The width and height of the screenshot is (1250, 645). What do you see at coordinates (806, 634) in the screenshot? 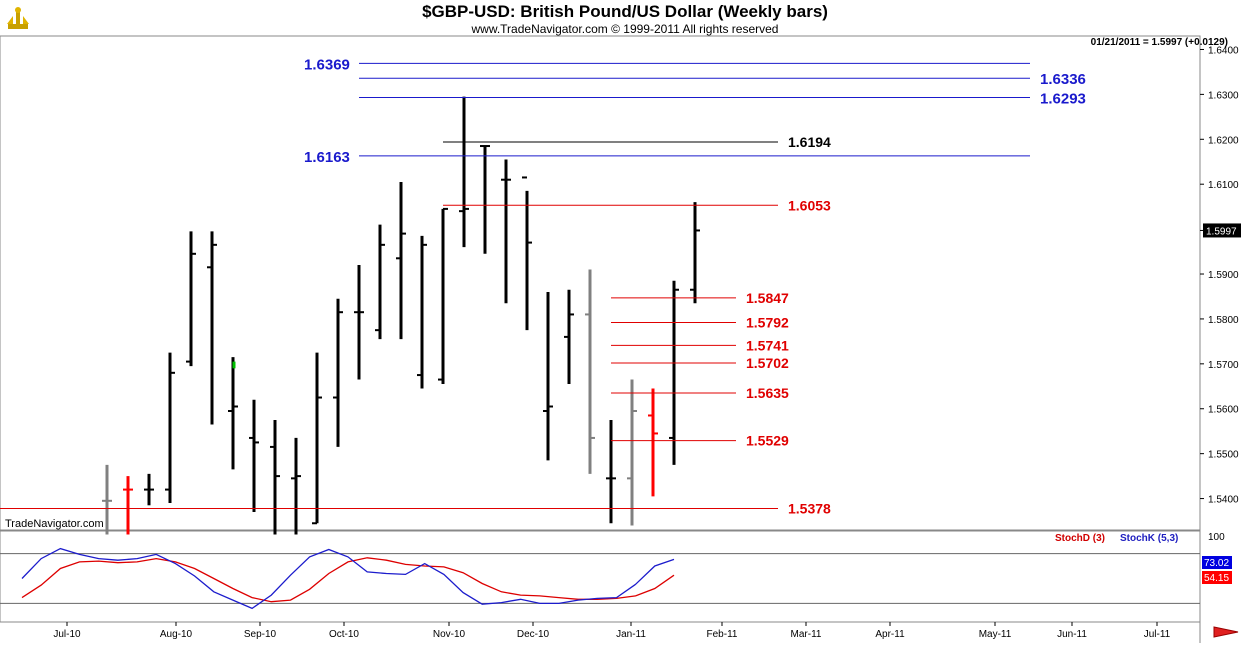
I see `date-tick-label: Mar-11` at bounding box center [806, 634].